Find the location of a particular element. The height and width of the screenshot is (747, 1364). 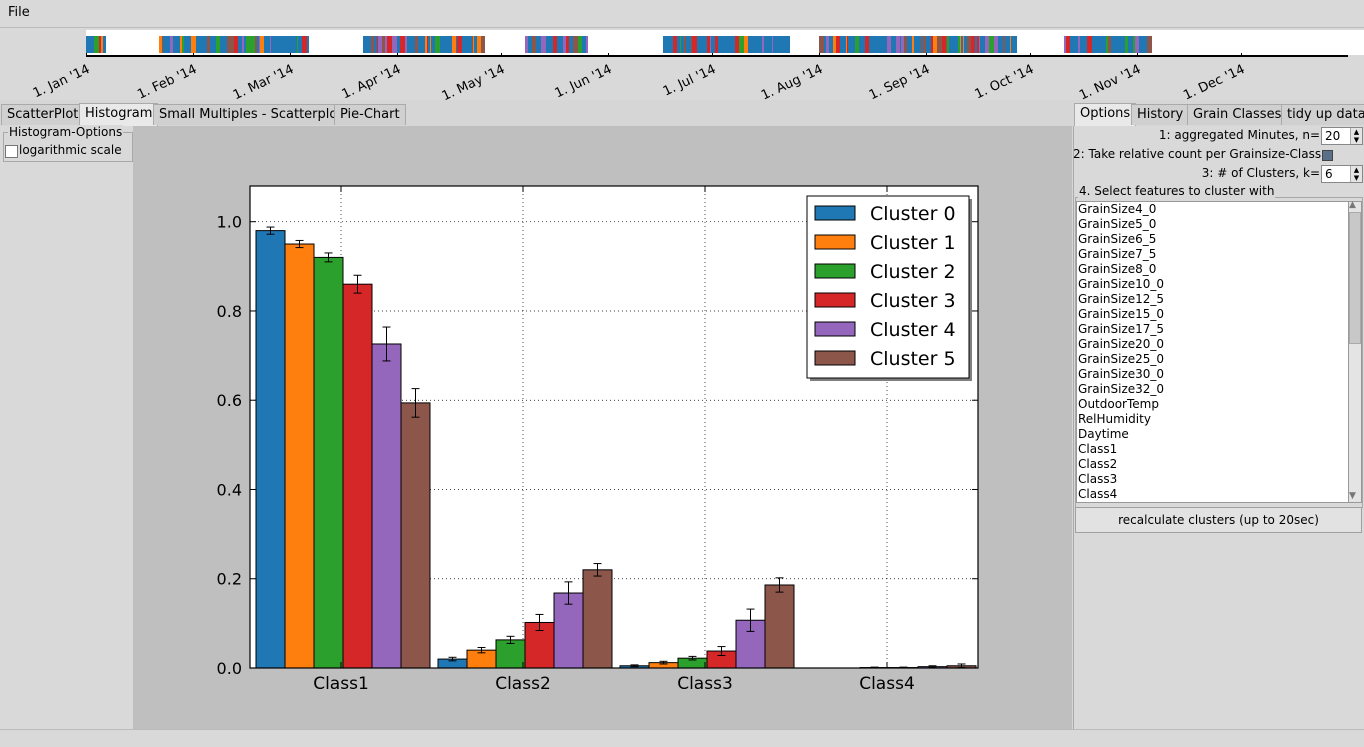

bar-cluster-5-class1 is located at coordinates (415, 535).